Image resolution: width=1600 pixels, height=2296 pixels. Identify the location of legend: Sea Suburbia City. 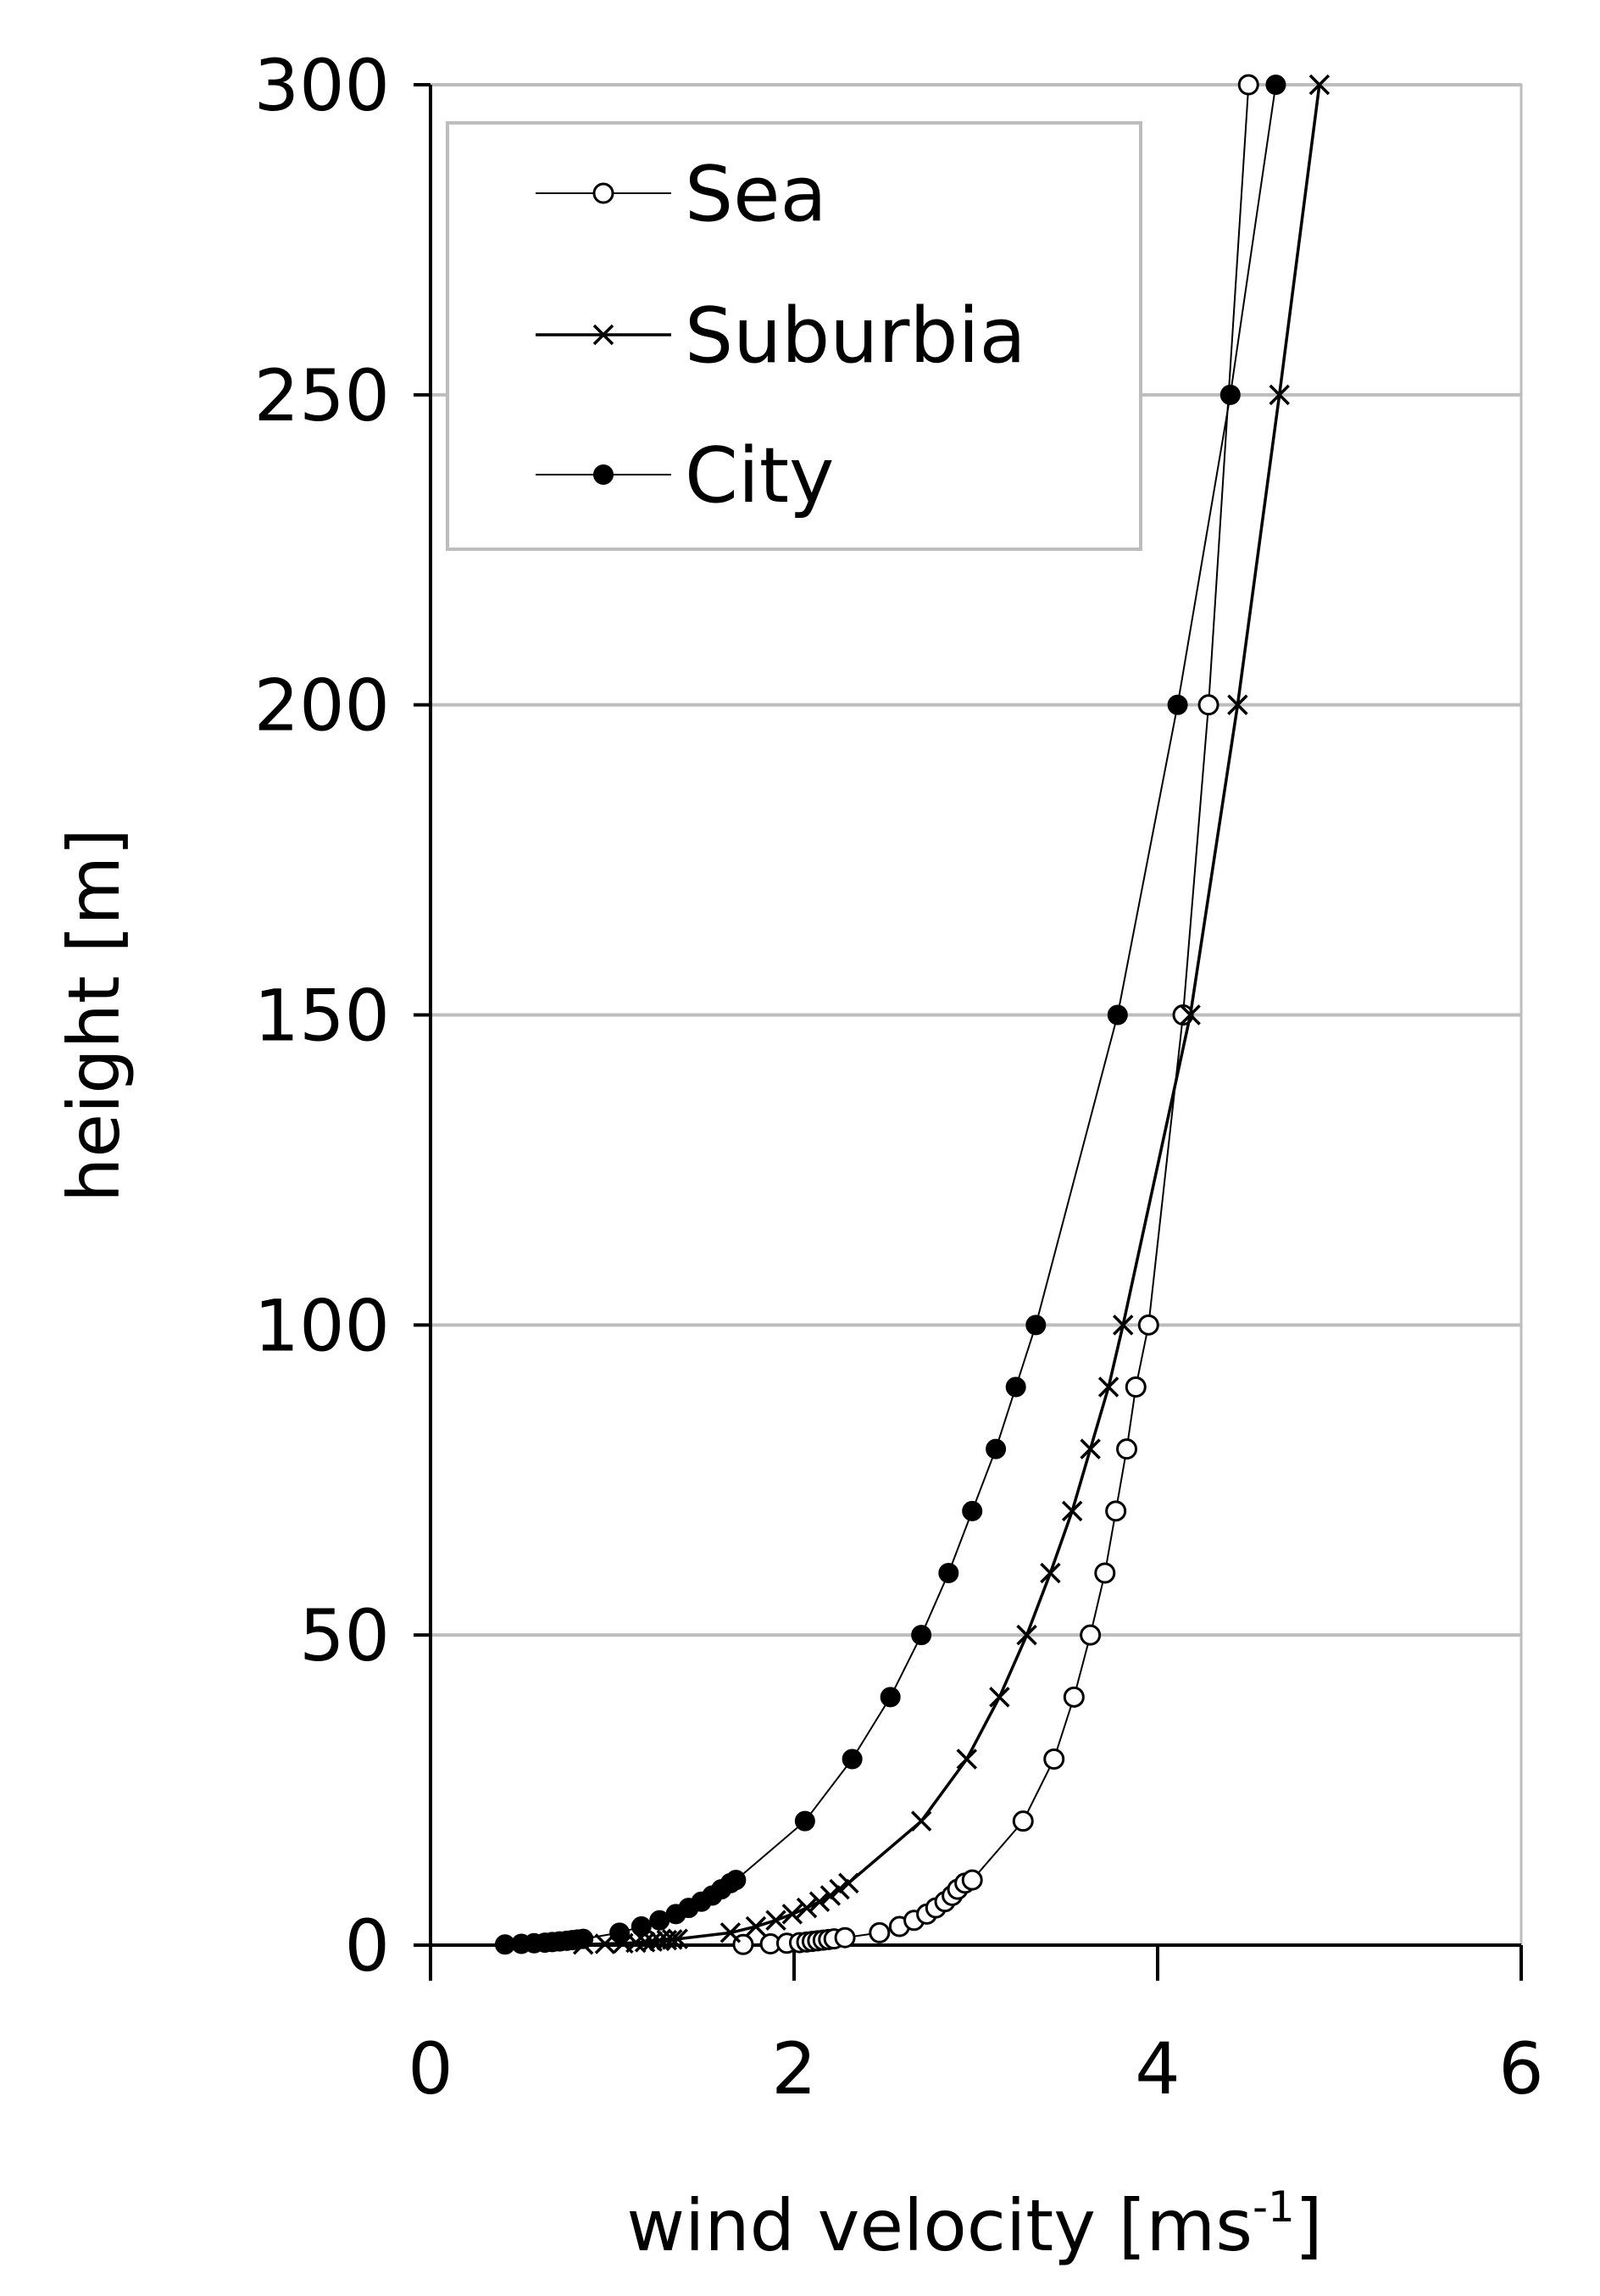
(794, 336).